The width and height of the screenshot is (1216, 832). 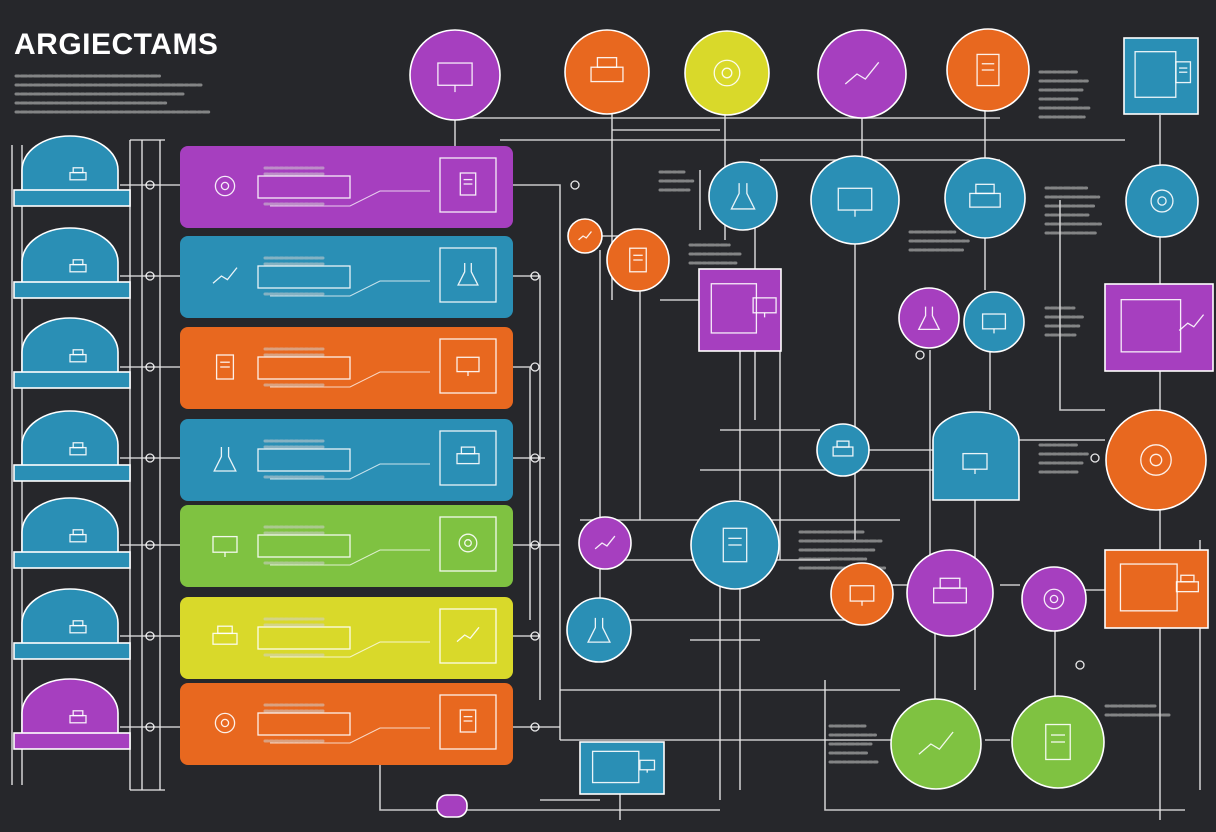 What do you see at coordinates (112, 94) in the screenshot?
I see `header-placeholder-text` at bounding box center [112, 94].